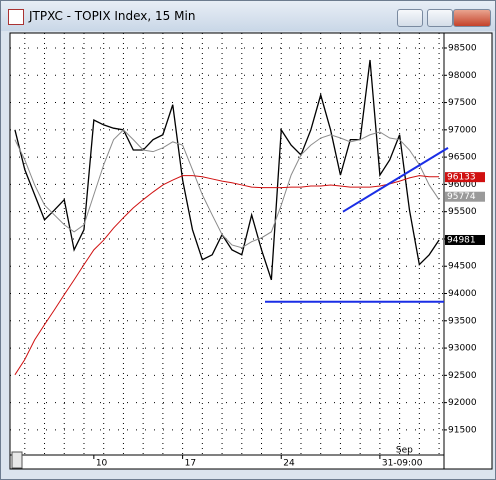  Describe the element at coordinates (461, 240) in the screenshot. I see `last-value-label: 94981` at that location.